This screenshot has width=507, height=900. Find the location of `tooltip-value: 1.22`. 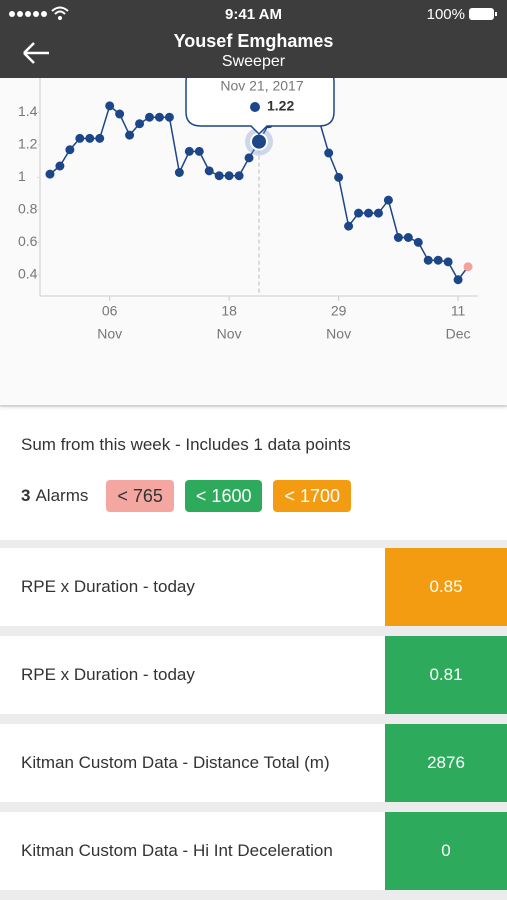

tooltip-value: 1.22 is located at coordinates (280, 106).